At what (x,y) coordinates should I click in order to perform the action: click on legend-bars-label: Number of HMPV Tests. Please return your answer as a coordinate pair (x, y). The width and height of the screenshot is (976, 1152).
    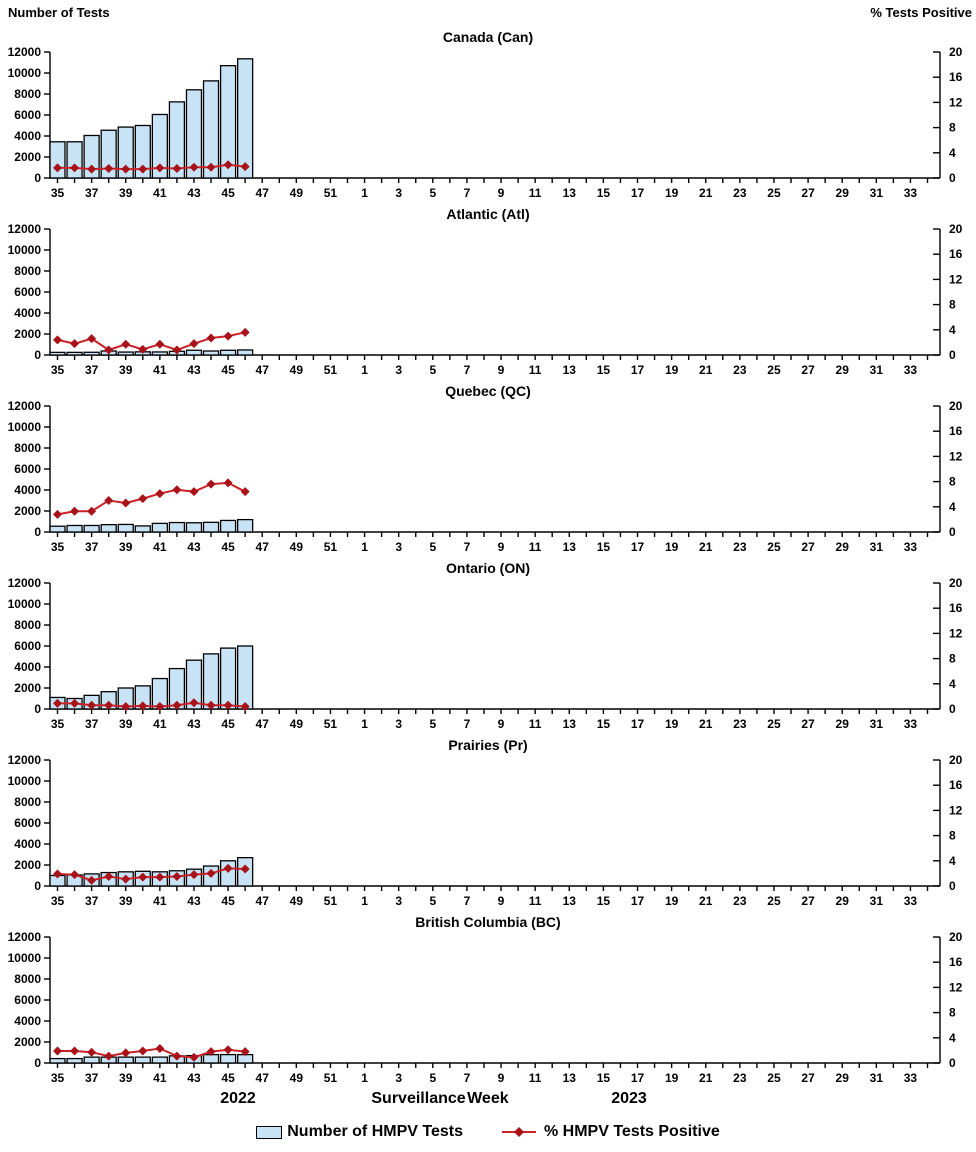
    Looking at the image, I should click on (375, 1131).